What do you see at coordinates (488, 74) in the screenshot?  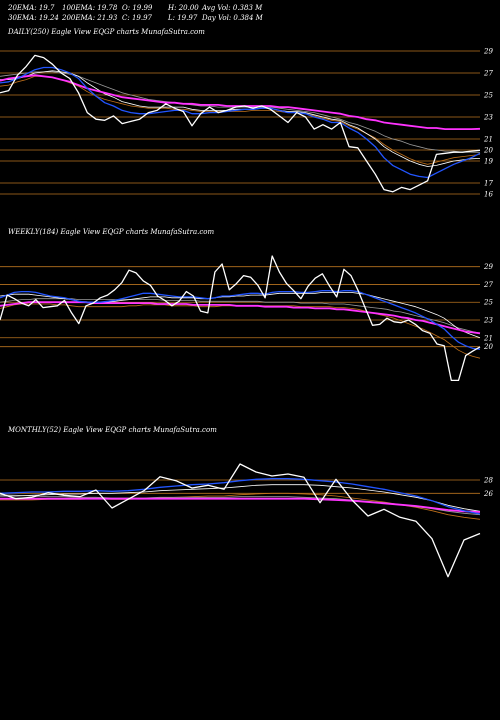 I see `daily-y-tick-label: 27` at bounding box center [488, 74].